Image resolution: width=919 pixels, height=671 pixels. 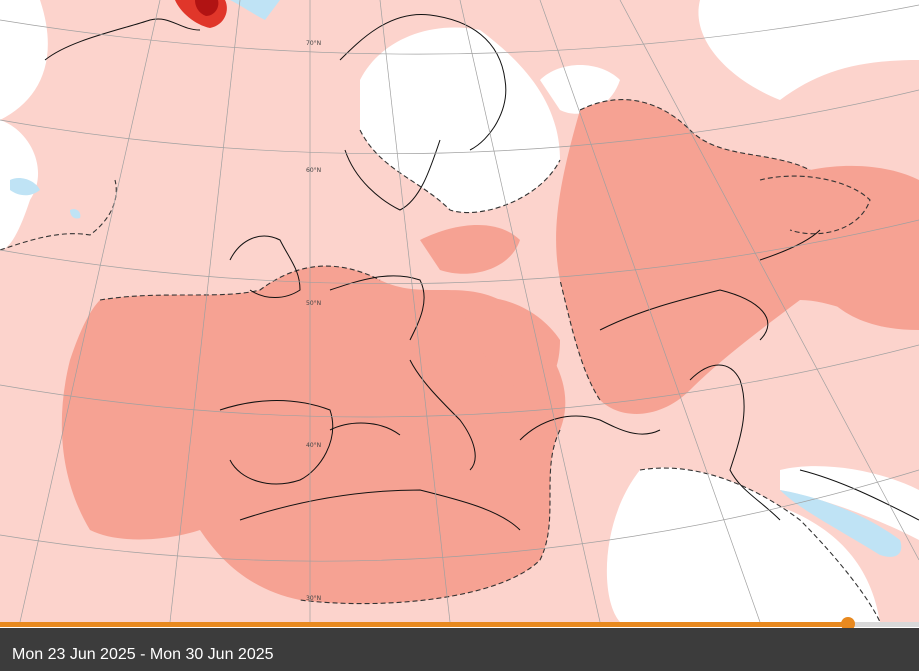 What do you see at coordinates (313, 598) in the screenshot?
I see `latitude-label: 30°N` at bounding box center [313, 598].